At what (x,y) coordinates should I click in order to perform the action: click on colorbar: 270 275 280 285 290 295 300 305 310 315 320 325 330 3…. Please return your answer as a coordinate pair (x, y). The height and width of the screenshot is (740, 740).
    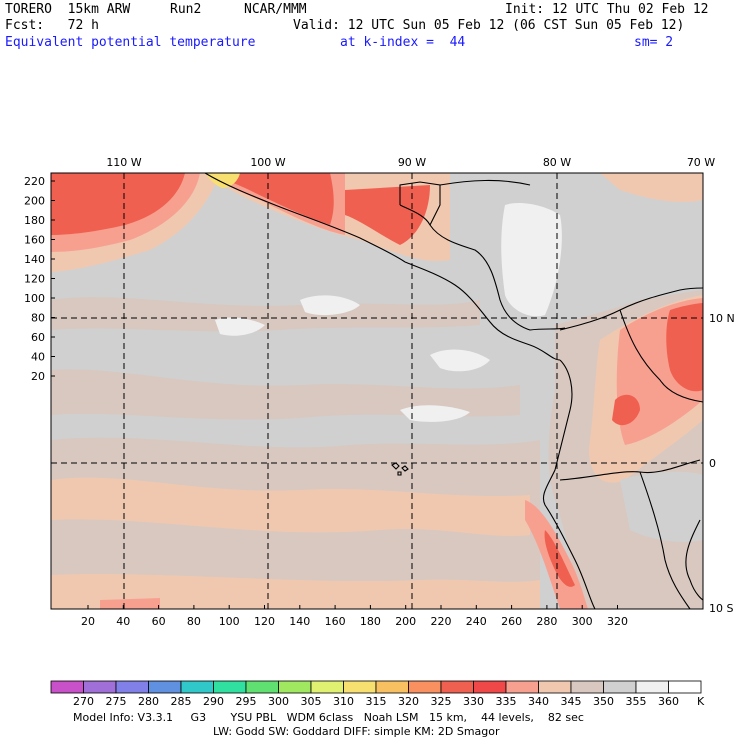
    Looking at the image, I should click on (376, 694).